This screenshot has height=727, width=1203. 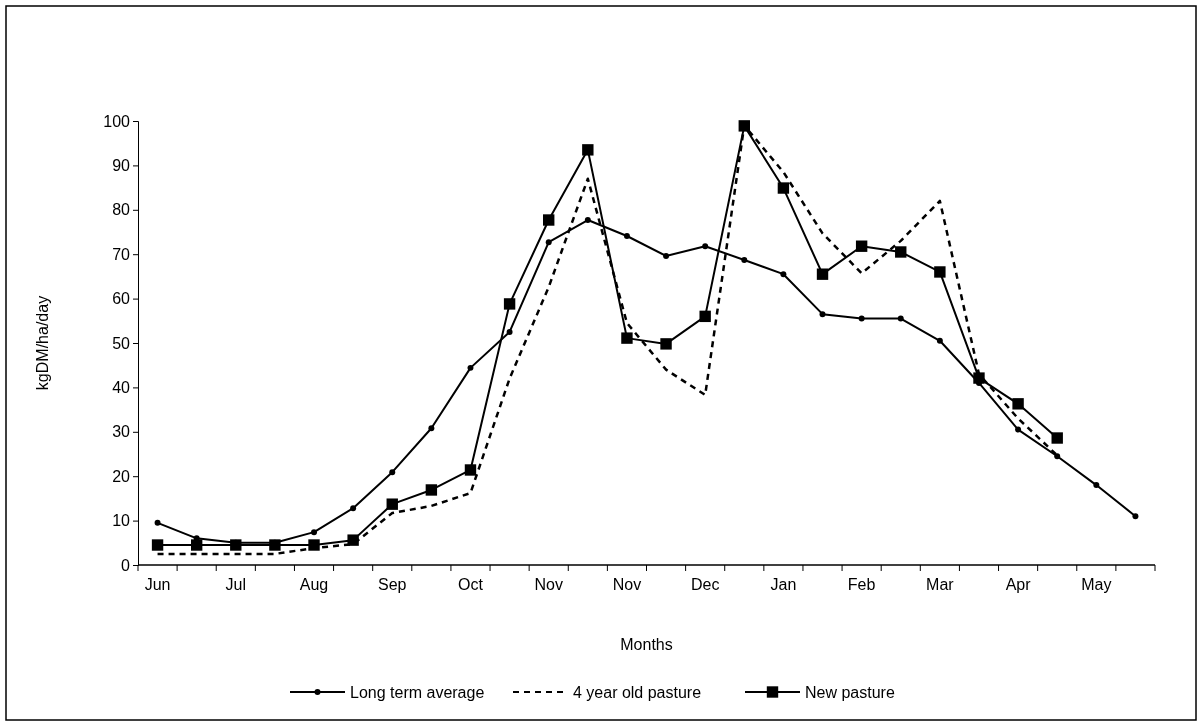 What do you see at coordinates (940, 584) in the screenshot?
I see `x-tick-label: Mar` at bounding box center [940, 584].